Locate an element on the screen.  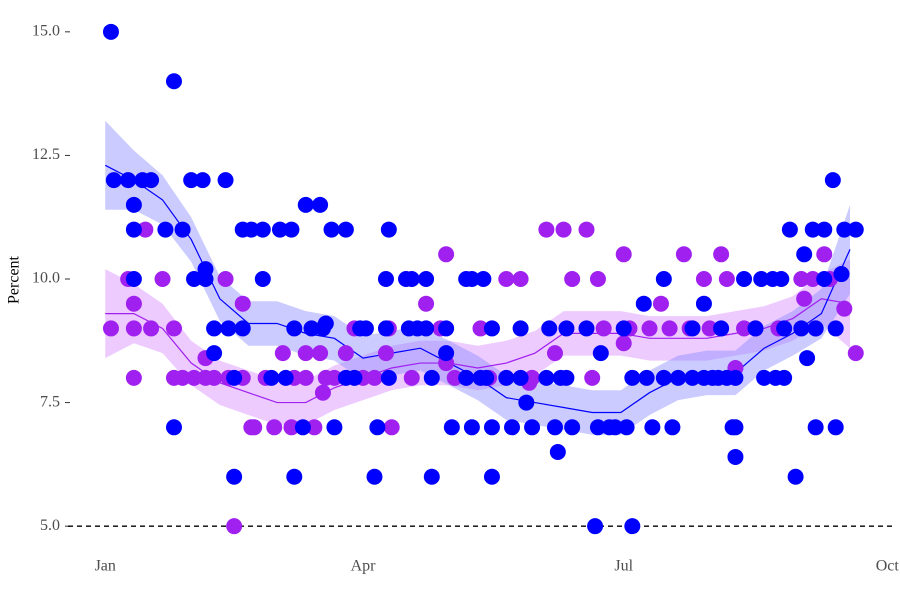
y-tick-label: 5.0 is located at coordinates (50, 525).